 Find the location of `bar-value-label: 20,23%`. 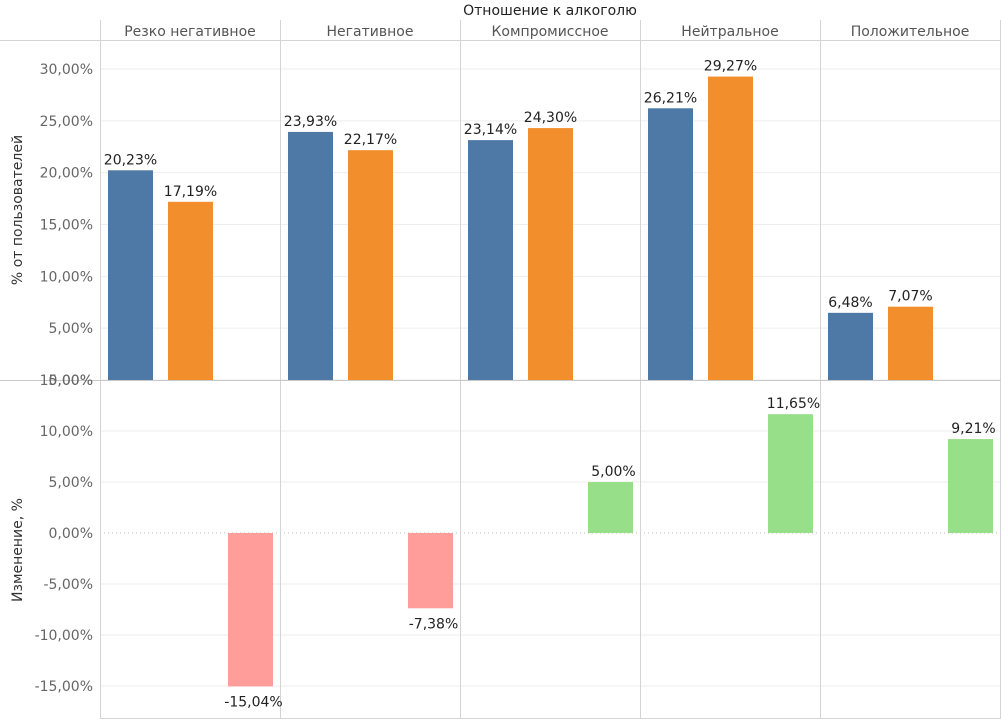

bar-value-label: 20,23% is located at coordinates (130, 160).